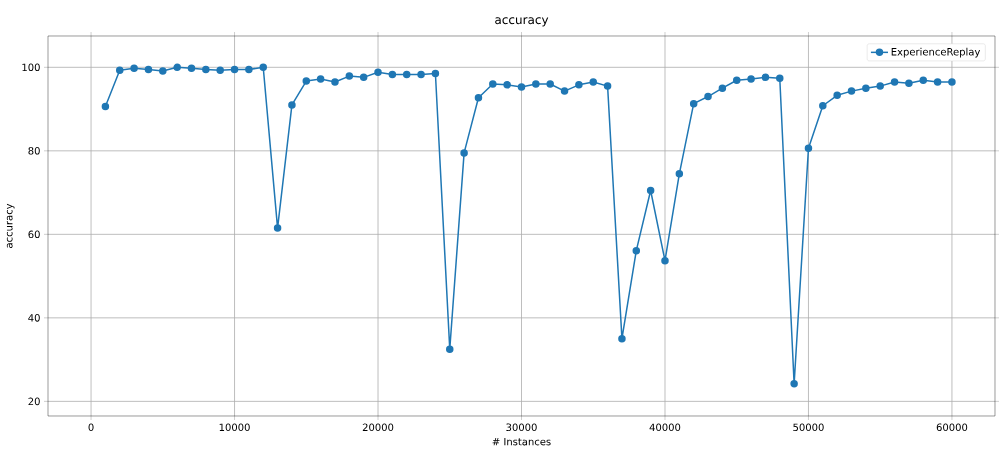  I want to click on x-tick-label: 20000, so click(378, 427).